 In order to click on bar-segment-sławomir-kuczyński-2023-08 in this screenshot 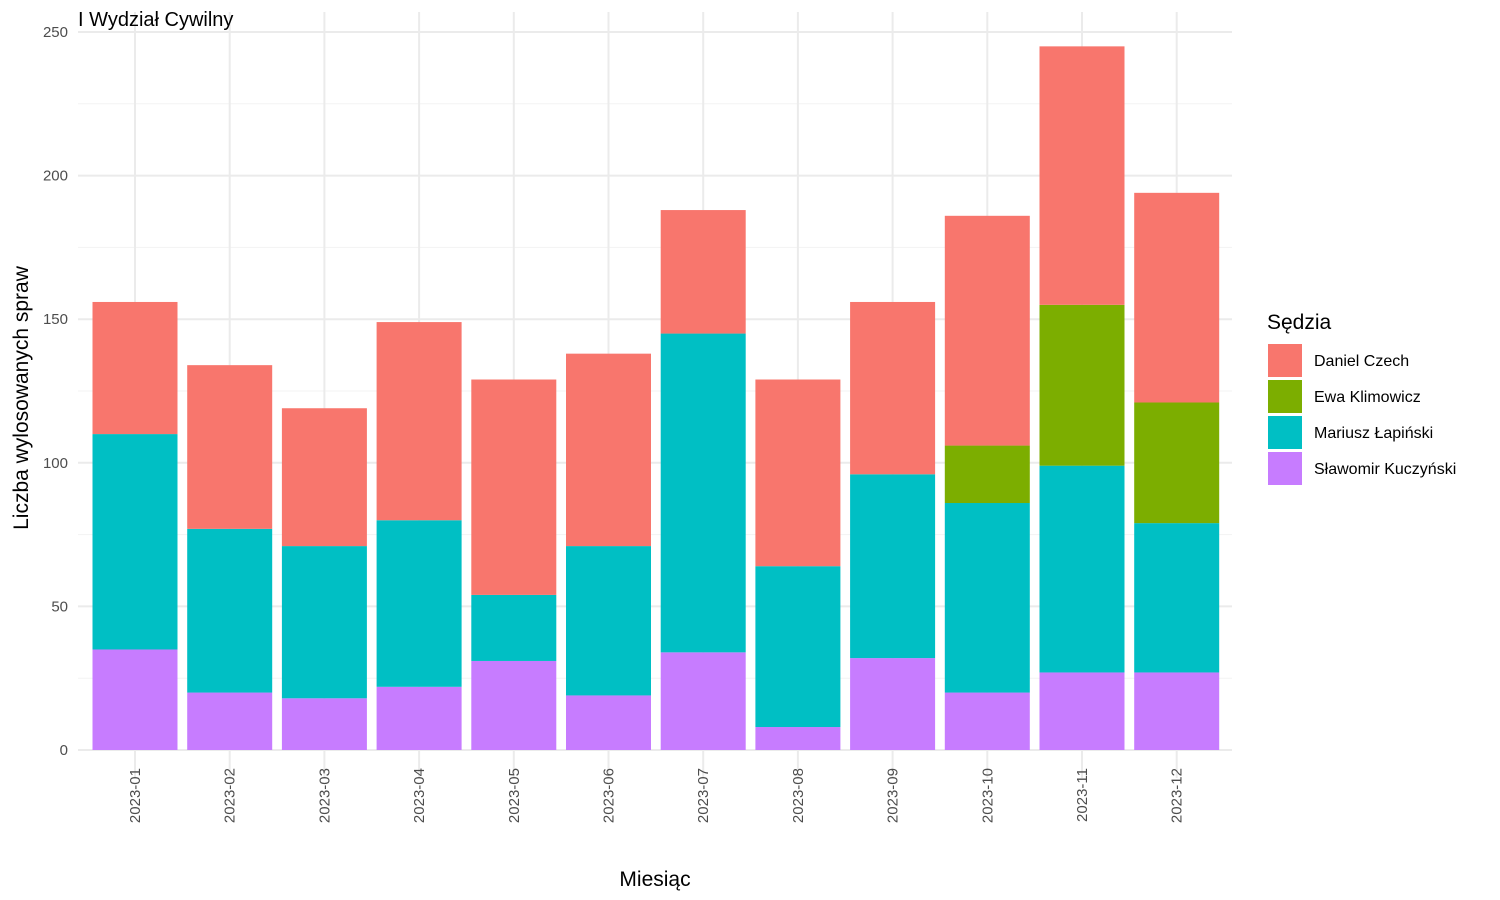, I will do `click(798, 738)`.